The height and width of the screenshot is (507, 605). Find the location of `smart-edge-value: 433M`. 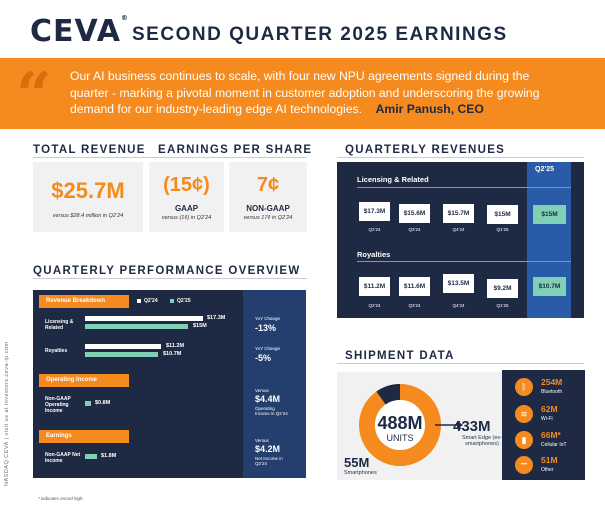

smart-edge-value: 433M is located at coordinates (472, 426).